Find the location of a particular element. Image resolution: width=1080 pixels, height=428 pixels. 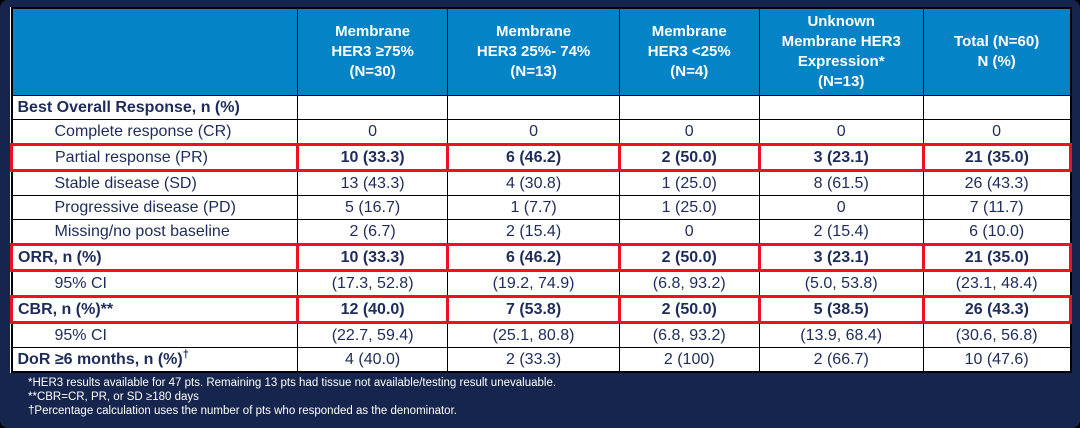

column-header: Membrane HER3 <25% (N=4) is located at coordinates (689, 51).